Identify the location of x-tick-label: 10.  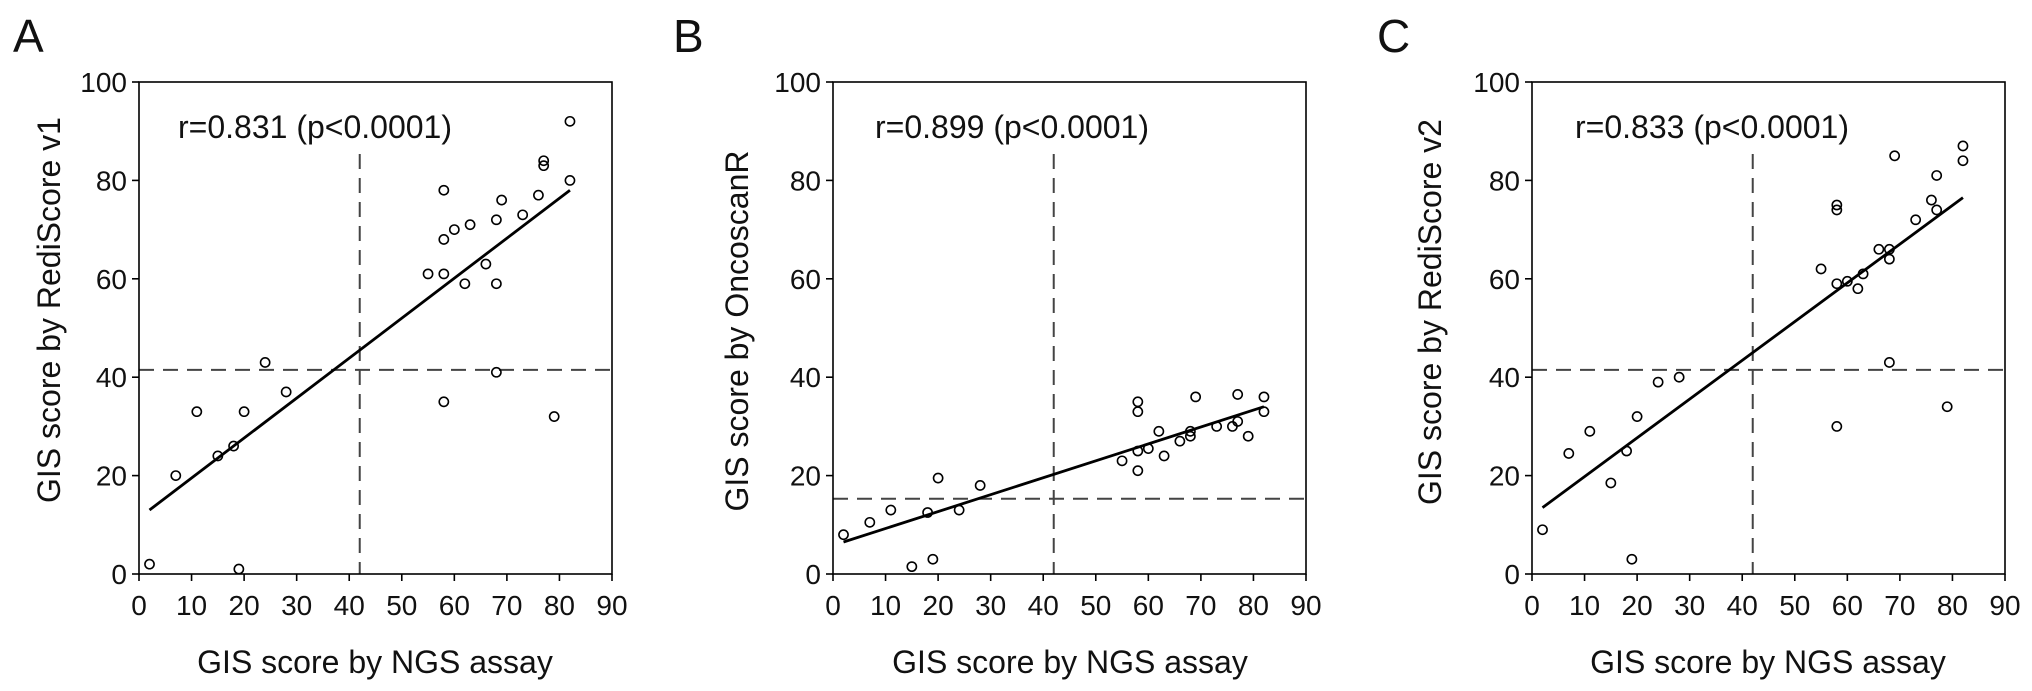
(1584, 605).